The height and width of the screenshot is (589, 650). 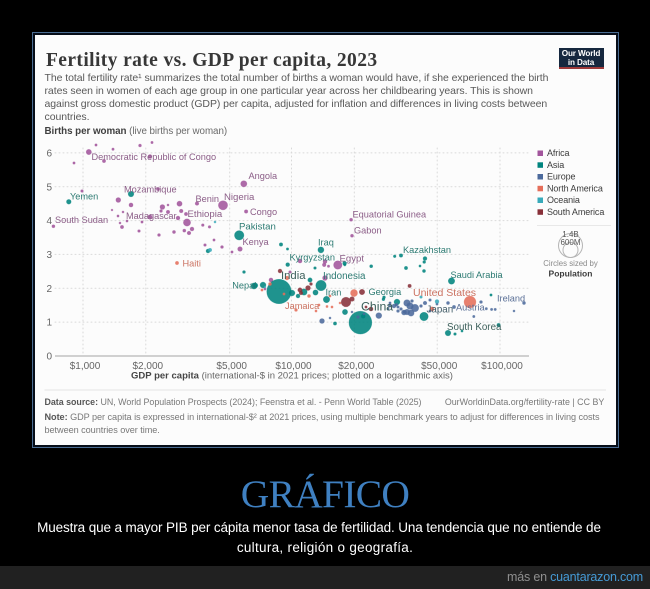 I want to click on svg-text: Democratic Republic of Congo, so click(x=154, y=157).